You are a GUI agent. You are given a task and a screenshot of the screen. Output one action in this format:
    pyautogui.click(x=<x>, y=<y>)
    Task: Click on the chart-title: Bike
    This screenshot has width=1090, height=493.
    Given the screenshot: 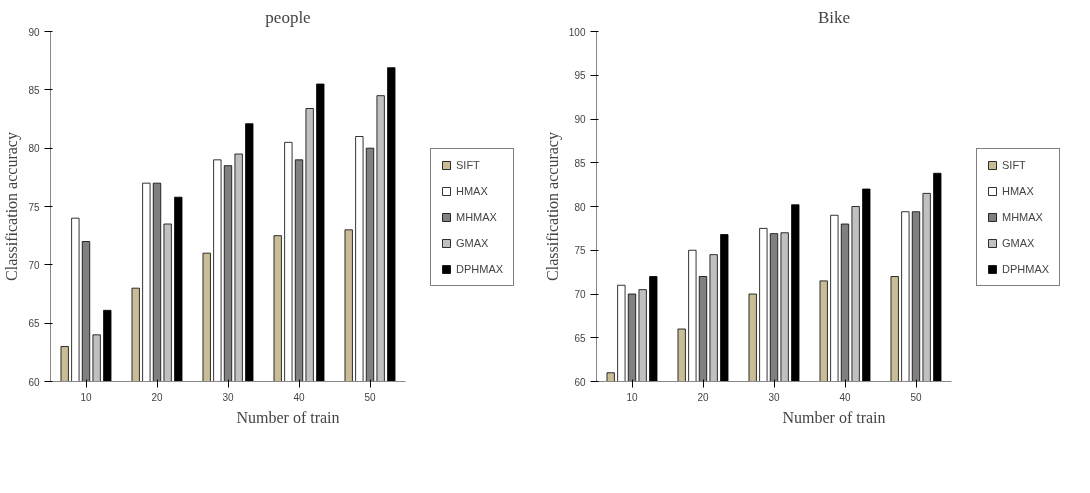 What is the action you would take?
    pyautogui.click(x=834, y=17)
    